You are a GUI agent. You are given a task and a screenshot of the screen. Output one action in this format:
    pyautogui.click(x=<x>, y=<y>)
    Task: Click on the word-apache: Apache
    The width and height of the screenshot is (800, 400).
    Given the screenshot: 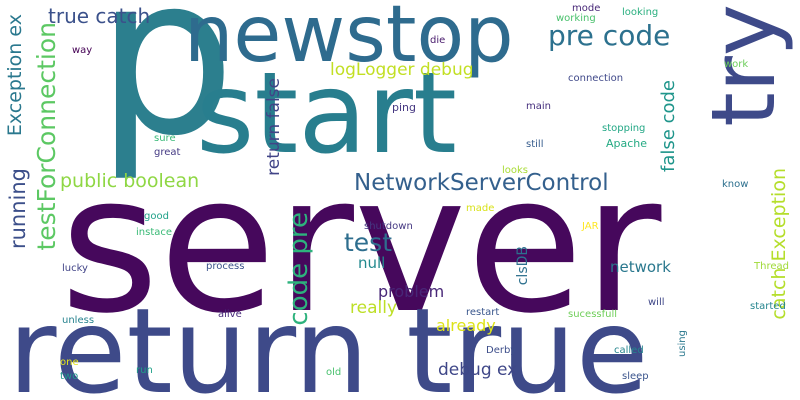 What is the action you would take?
    pyautogui.click(x=626, y=143)
    